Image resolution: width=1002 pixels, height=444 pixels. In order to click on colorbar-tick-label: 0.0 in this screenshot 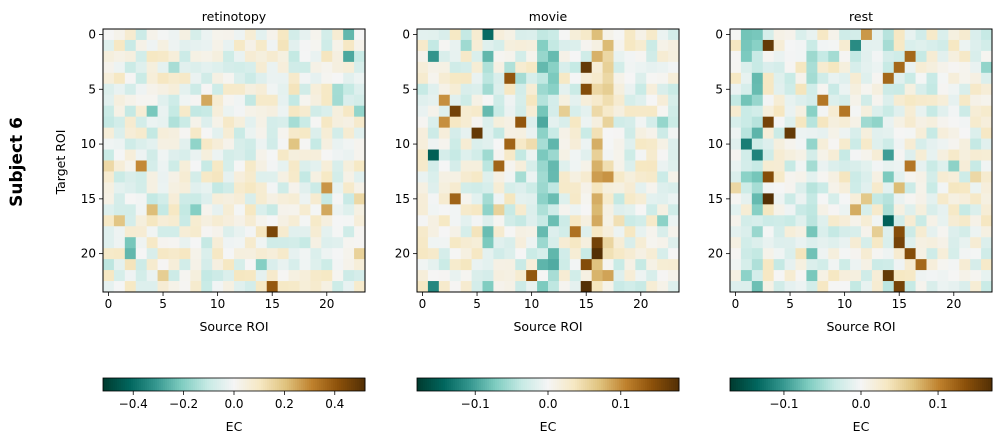, I will do `click(233, 404)`.